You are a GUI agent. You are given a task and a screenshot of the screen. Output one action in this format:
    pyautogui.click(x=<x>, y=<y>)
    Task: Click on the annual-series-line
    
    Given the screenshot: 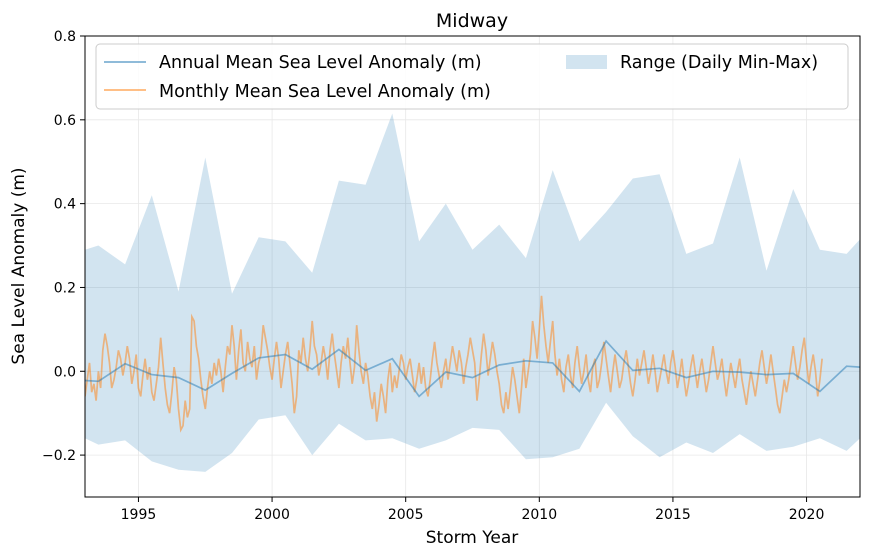 What is the action you would take?
    pyautogui.click(x=472, y=368)
    